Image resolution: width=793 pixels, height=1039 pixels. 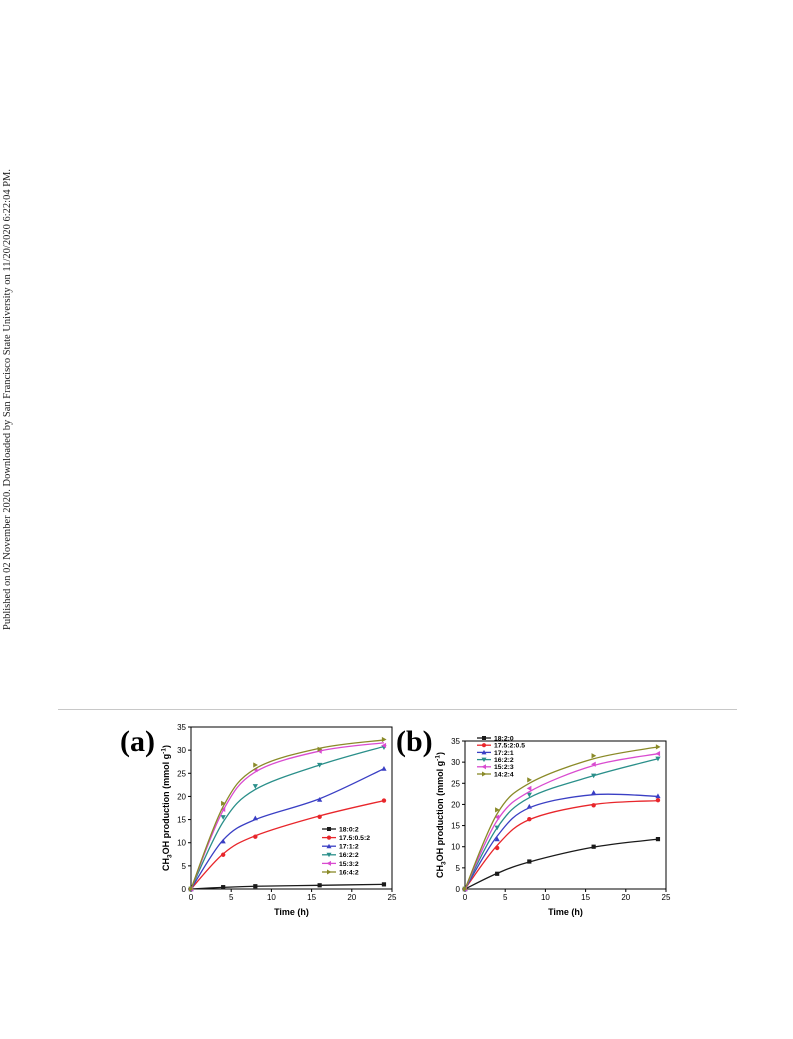 I want to click on legend-label: 18:2:0, so click(x=504, y=738).